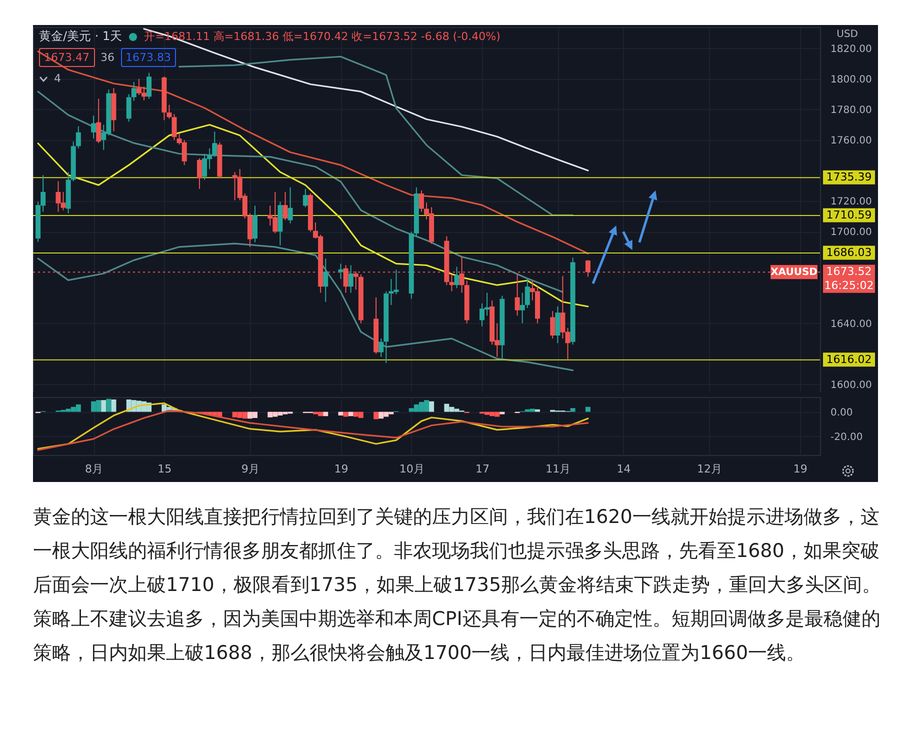 This screenshot has height=733, width=918. What do you see at coordinates (165, 469) in the screenshot?
I see `x-tick-label: 15` at bounding box center [165, 469].